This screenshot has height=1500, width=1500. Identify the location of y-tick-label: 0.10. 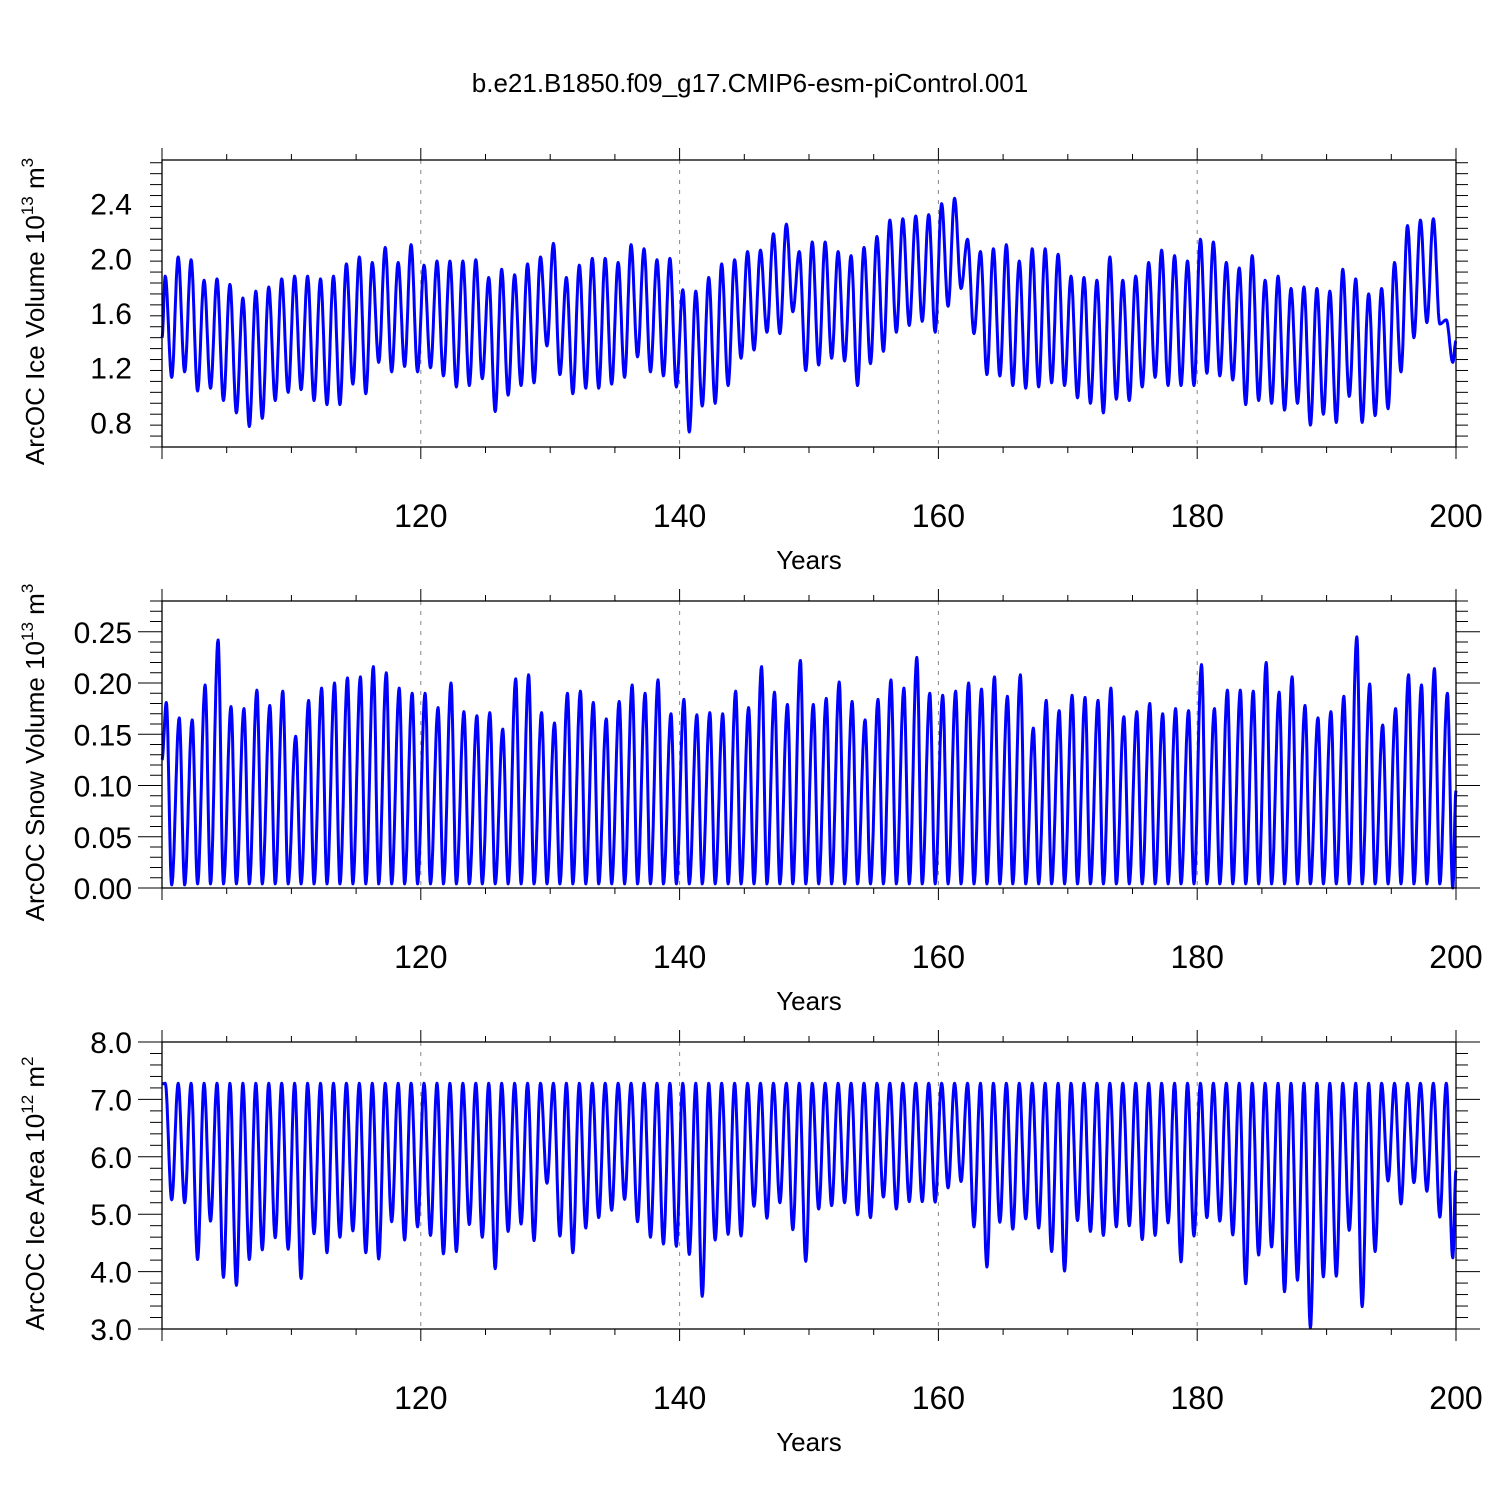
(103, 787).